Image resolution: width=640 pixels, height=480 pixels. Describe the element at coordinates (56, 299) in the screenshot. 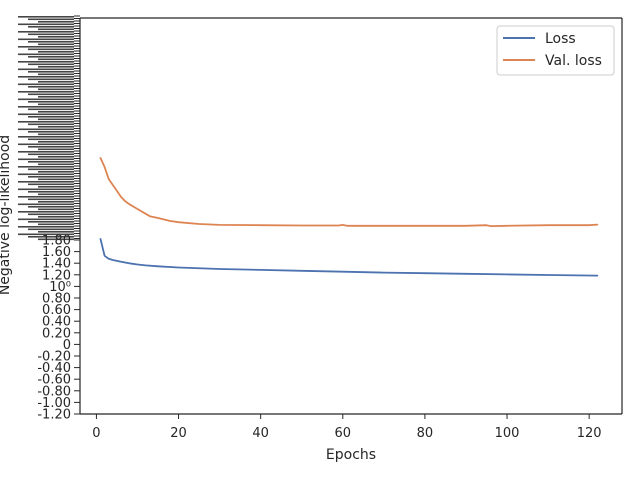

I see `y-tick-label: 0.80` at that location.